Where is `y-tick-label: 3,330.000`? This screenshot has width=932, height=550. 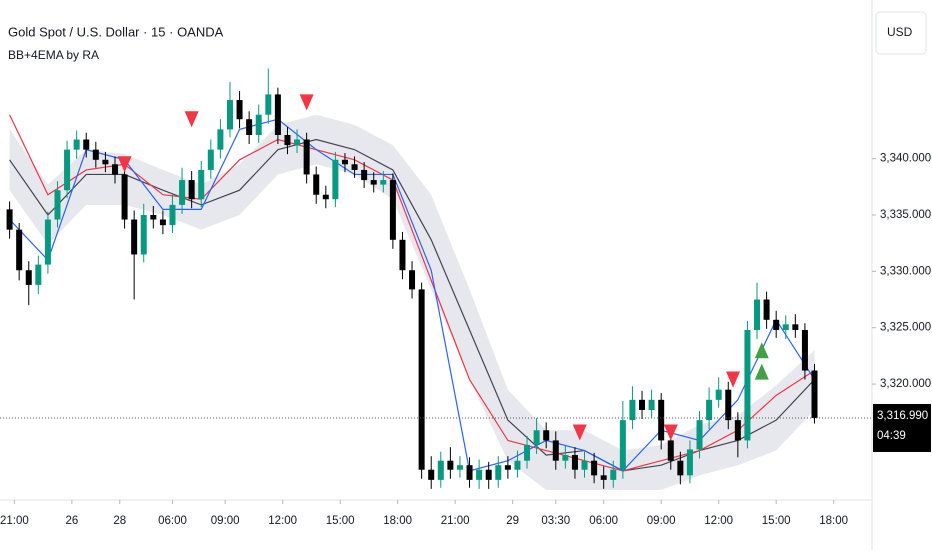
y-tick-label: 3,330.000 is located at coordinates (905, 271).